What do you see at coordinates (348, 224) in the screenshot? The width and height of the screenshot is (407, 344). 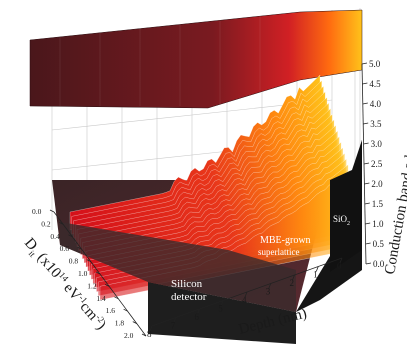 I see `annotation-sio2-sub: 2` at bounding box center [348, 224].